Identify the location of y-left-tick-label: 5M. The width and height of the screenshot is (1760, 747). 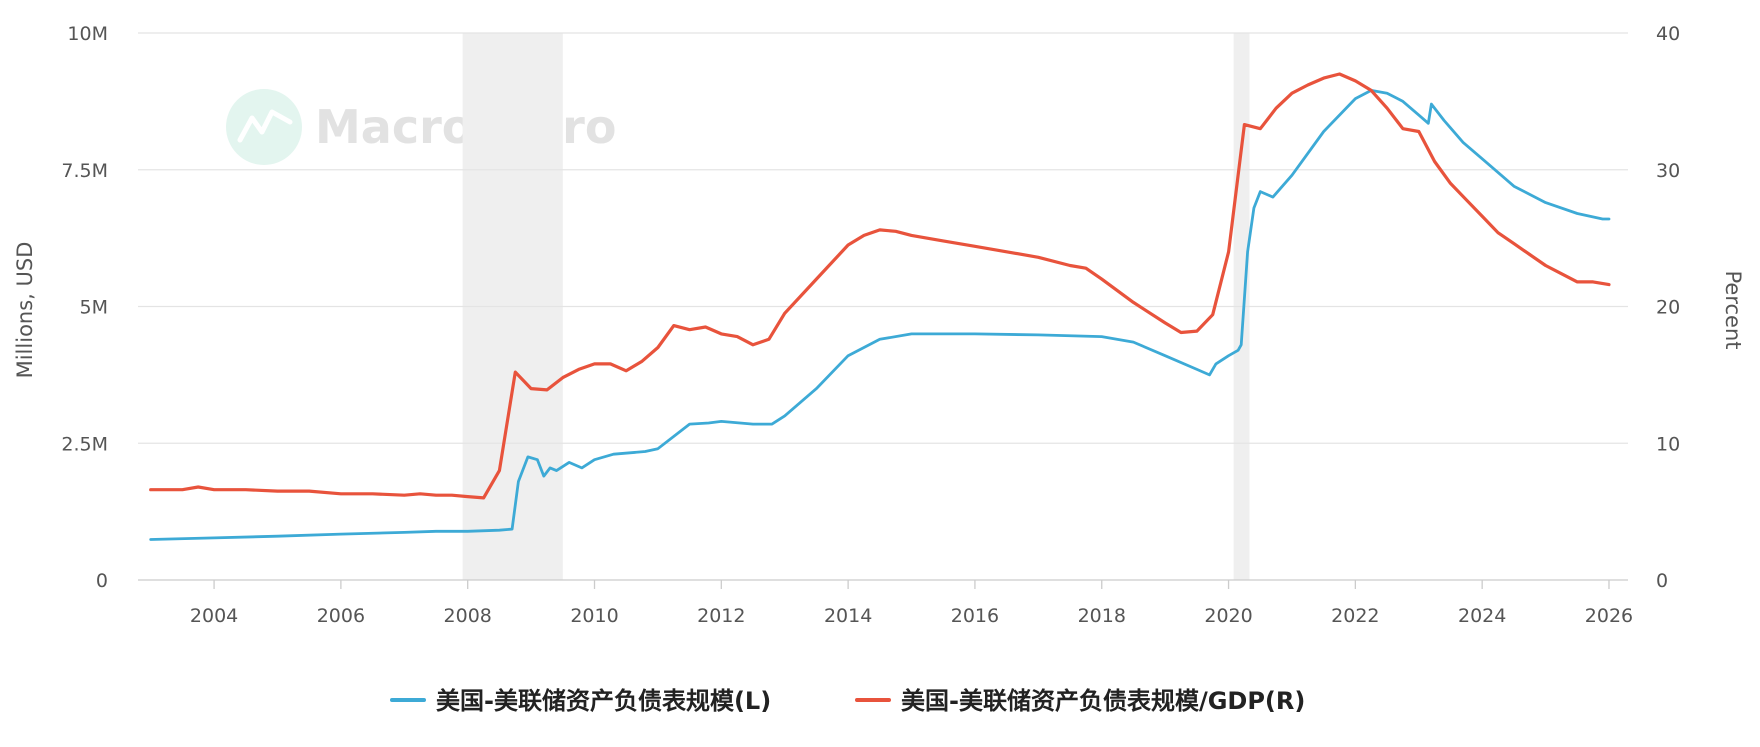
(94, 308).